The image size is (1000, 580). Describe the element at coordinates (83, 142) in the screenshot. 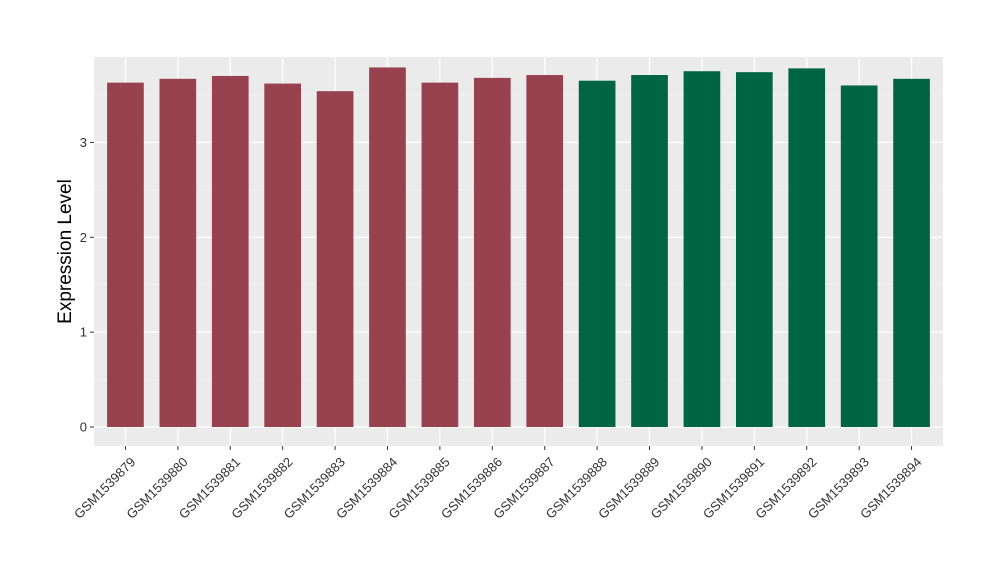

I see `y-tick-label: 3` at that location.